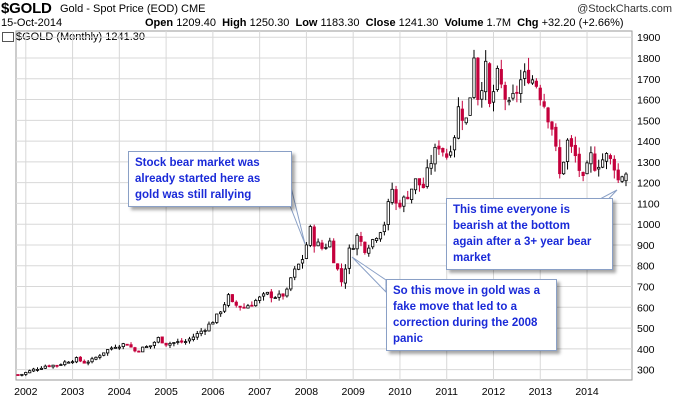 This screenshot has height=400, width=680. I want to click on low-label: Low, so click(306, 23).